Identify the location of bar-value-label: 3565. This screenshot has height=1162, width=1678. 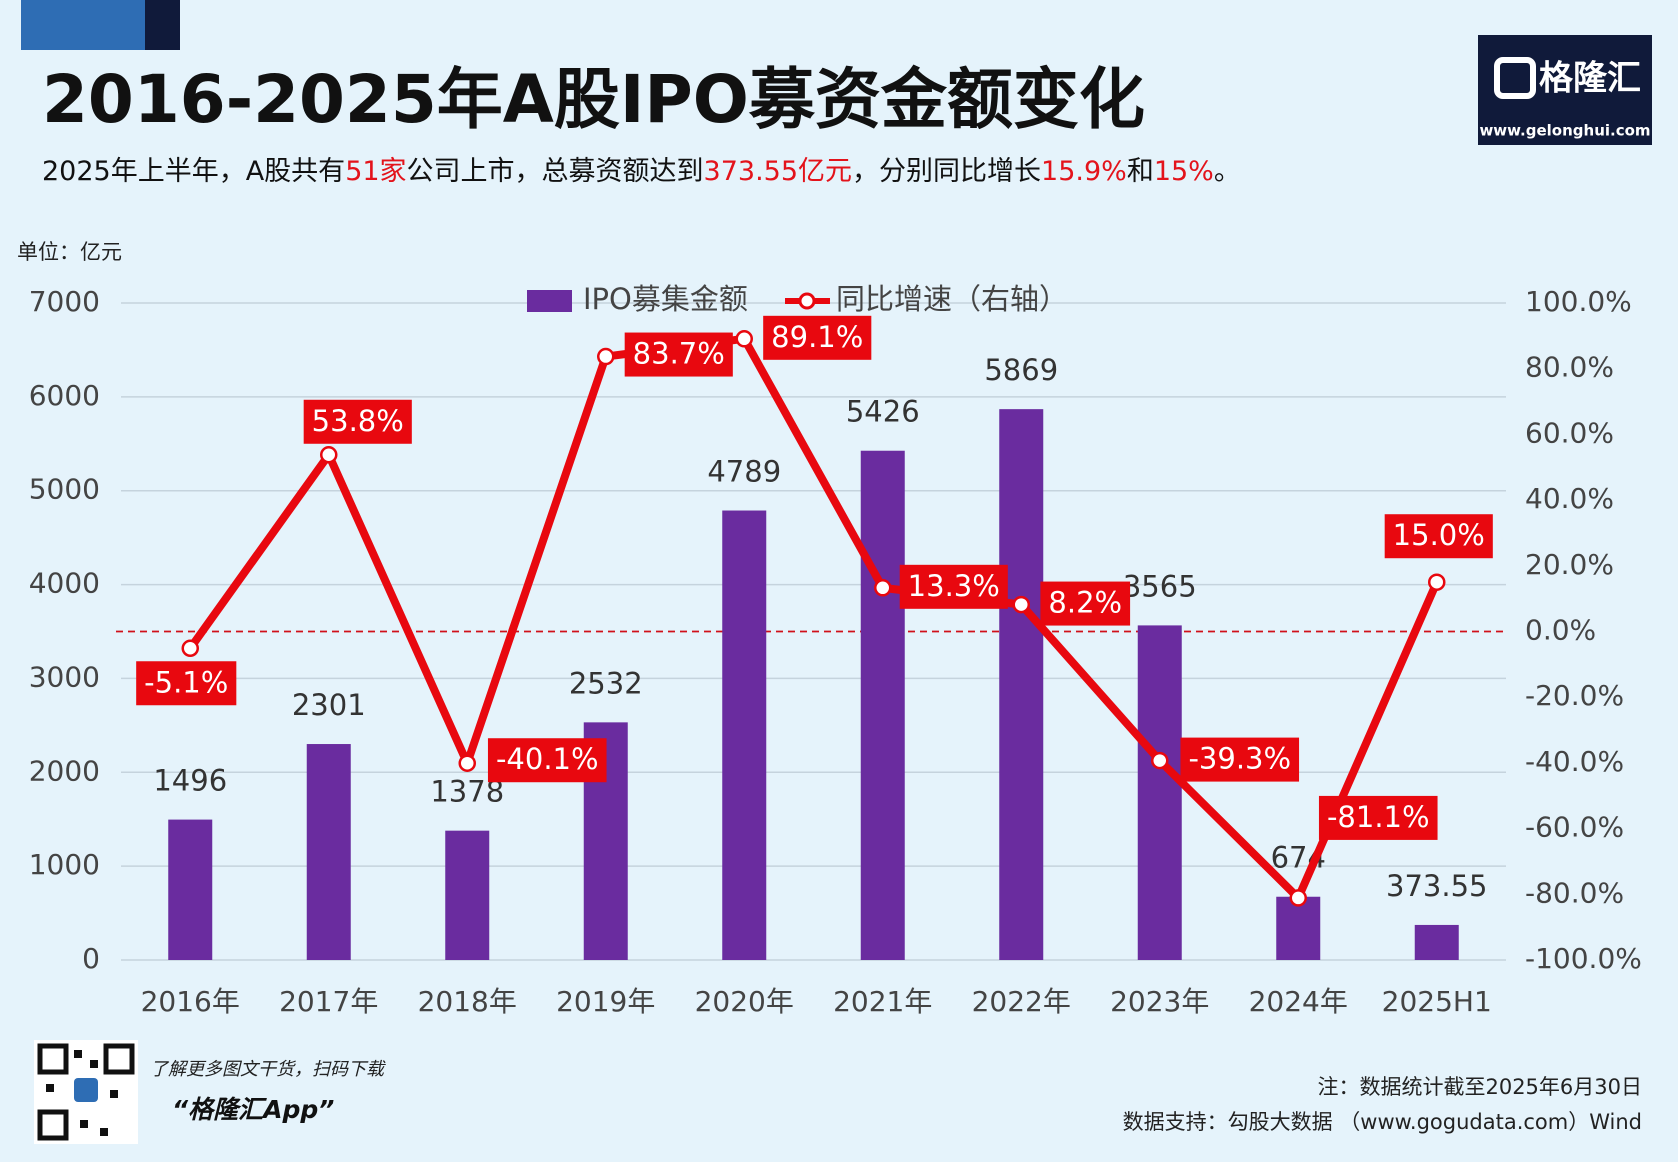
(1160, 586).